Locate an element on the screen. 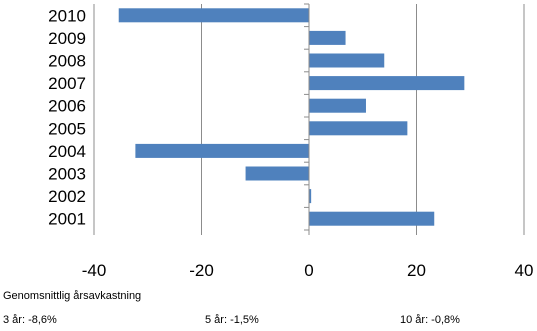 This screenshot has width=537, height=331. summary-title: Genomsnittlig årsavkastning is located at coordinates (72, 296).